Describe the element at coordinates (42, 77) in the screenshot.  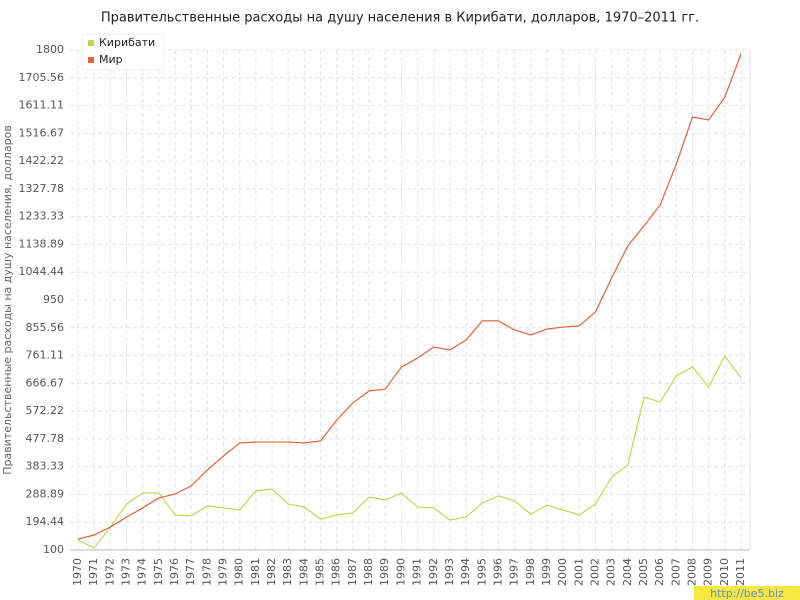
I see `y-tick-label: 1705.56` at that location.